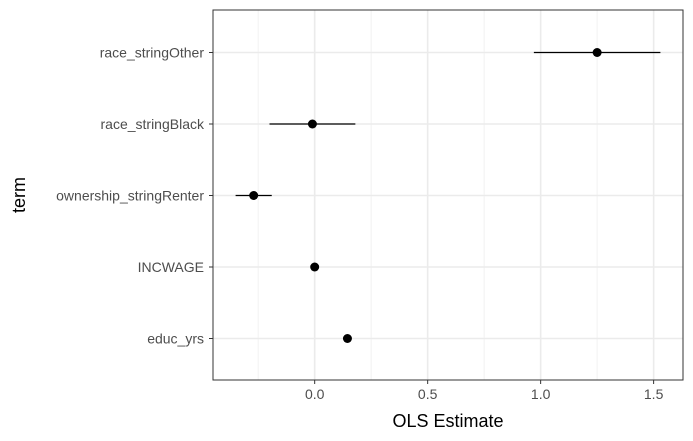  I want to click on y-tick-label-ownership-stringrenter: ownership_stringRenter, so click(130, 196).